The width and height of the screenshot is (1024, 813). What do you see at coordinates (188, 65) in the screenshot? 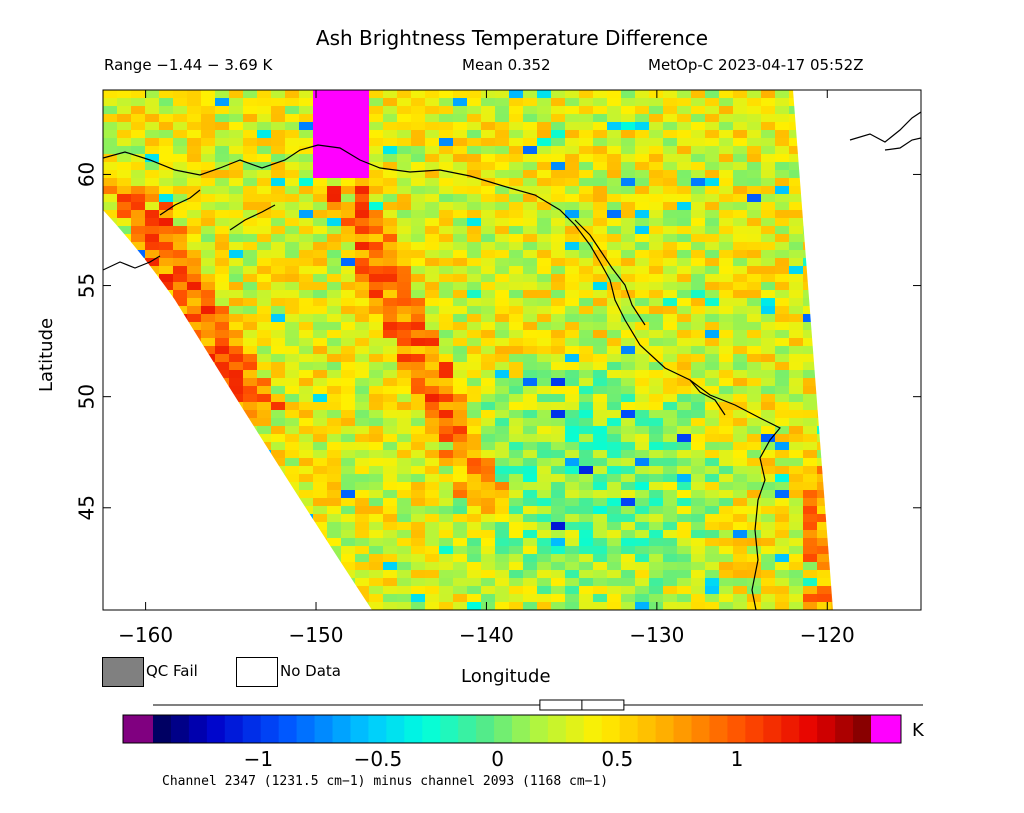
I see `range-label: Range −1.44 − 3.69 K` at bounding box center [188, 65].